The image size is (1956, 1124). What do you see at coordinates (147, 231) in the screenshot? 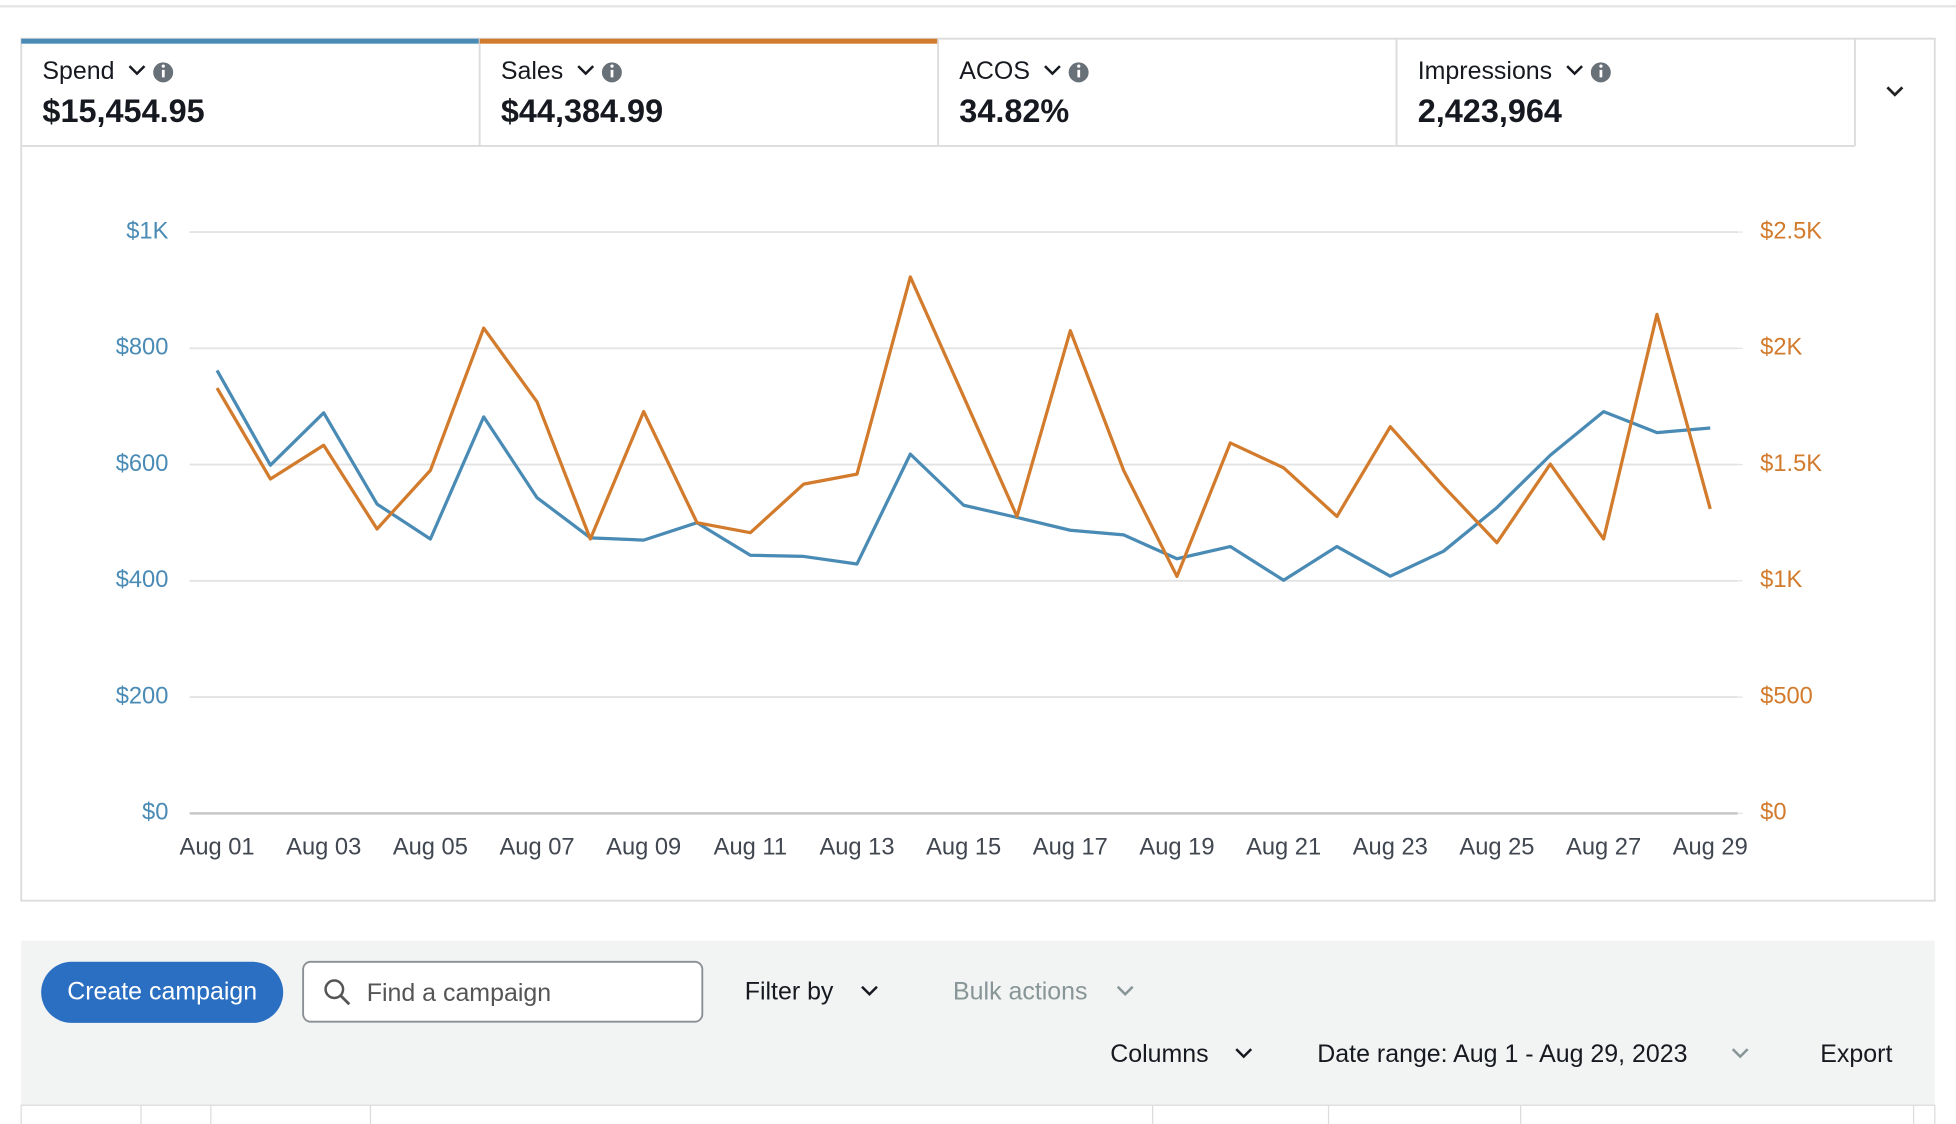
I see `y-tick-label: $1K` at bounding box center [147, 231].